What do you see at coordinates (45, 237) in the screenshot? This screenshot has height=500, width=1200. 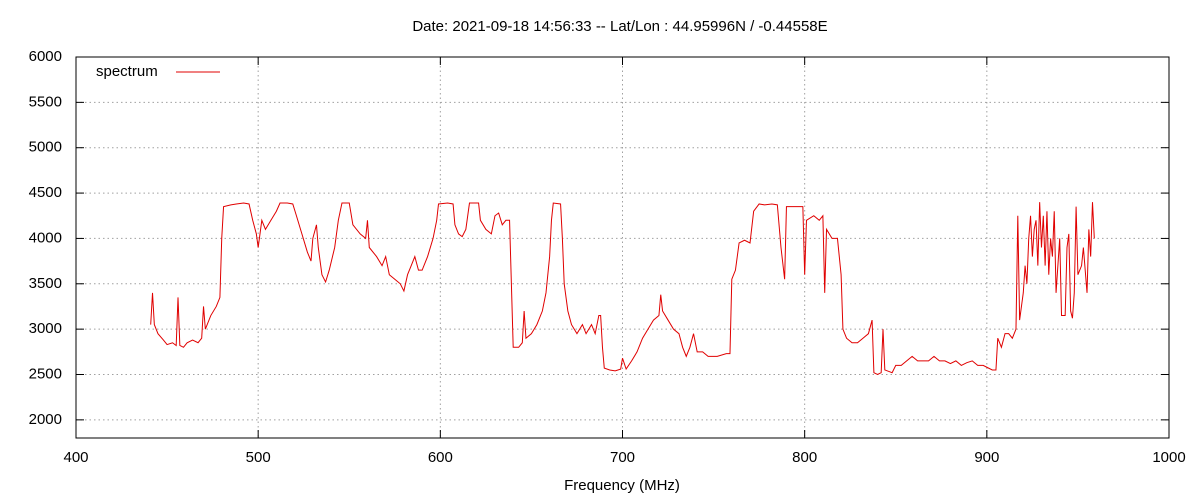 I see `y-tick-label: 4000` at bounding box center [45, 237].